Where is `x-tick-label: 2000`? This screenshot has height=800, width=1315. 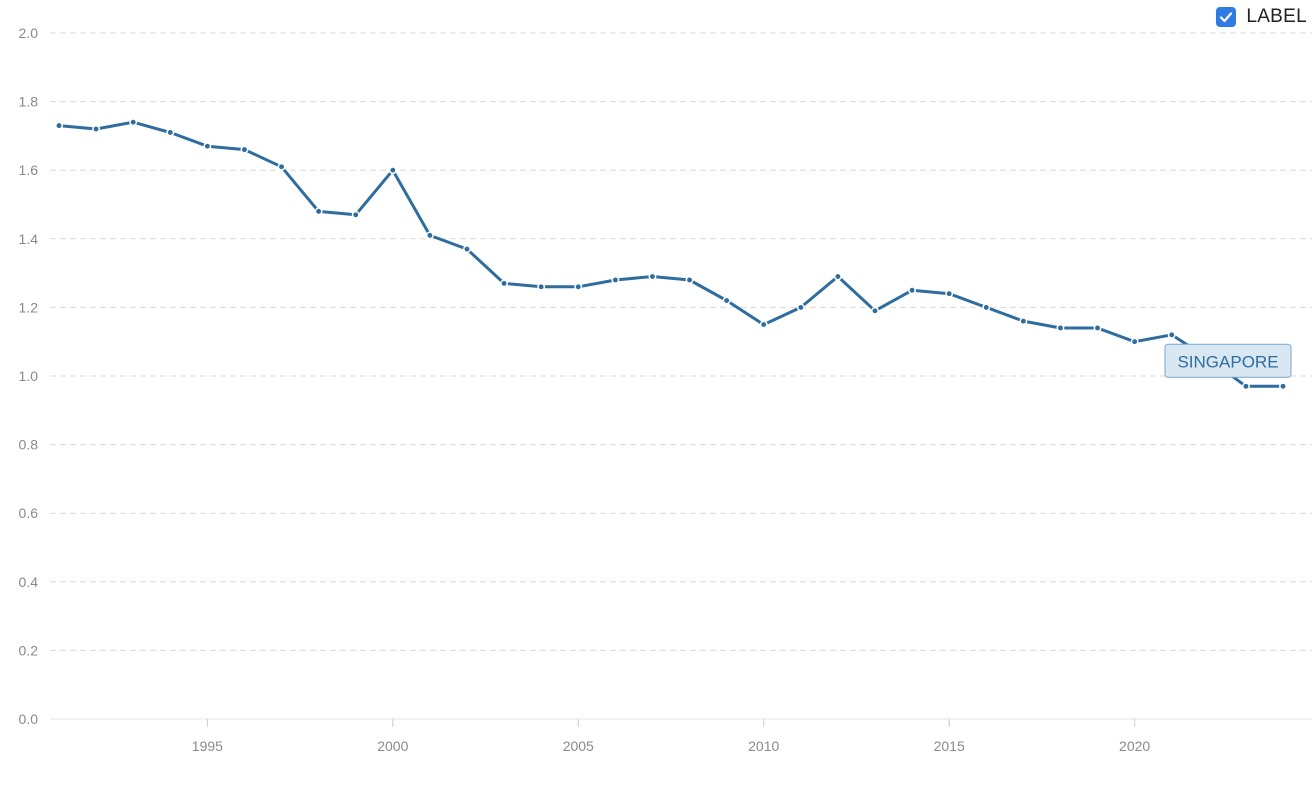 x-tick-label: 2000 is located at coordinates (392, 746).